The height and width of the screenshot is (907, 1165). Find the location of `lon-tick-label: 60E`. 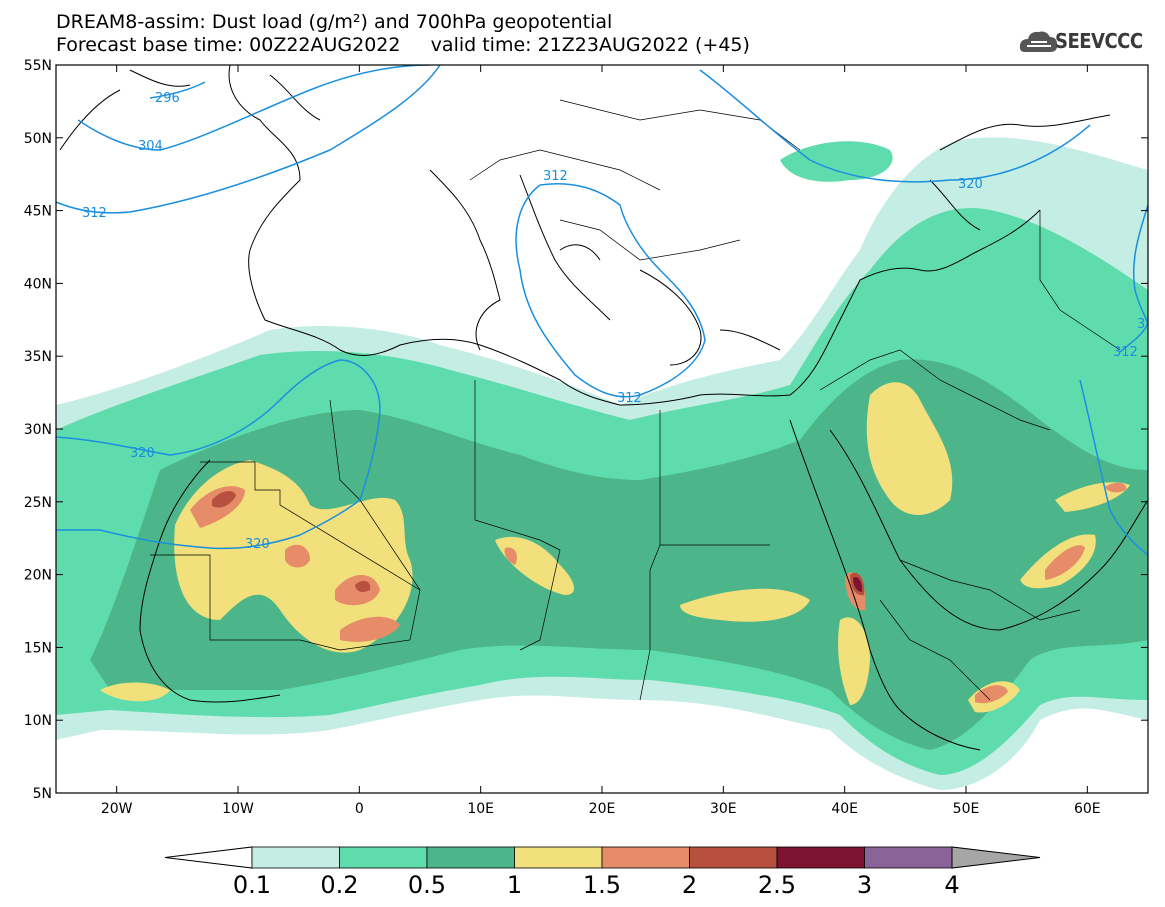

lon-tick-label: 60E is located at coordinates (1087, 809).